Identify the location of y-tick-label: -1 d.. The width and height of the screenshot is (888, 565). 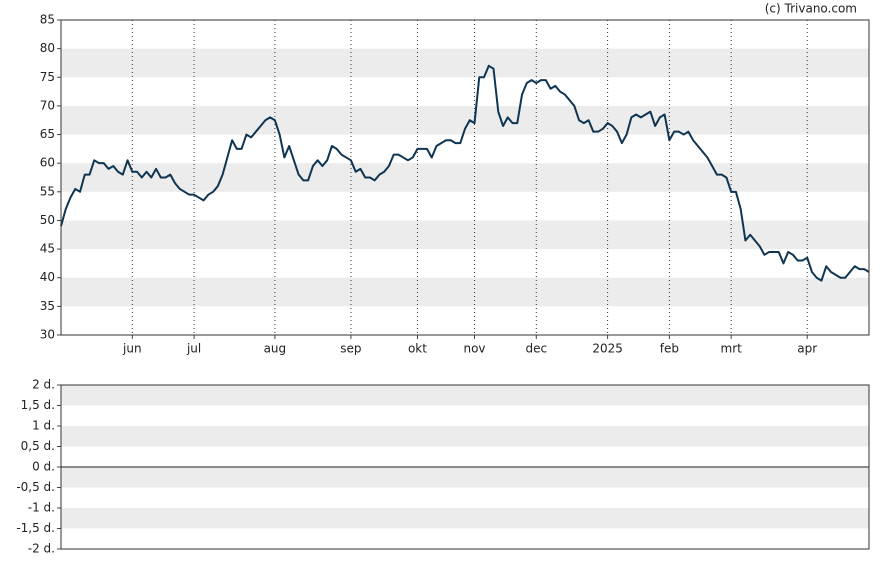
(41, 508).